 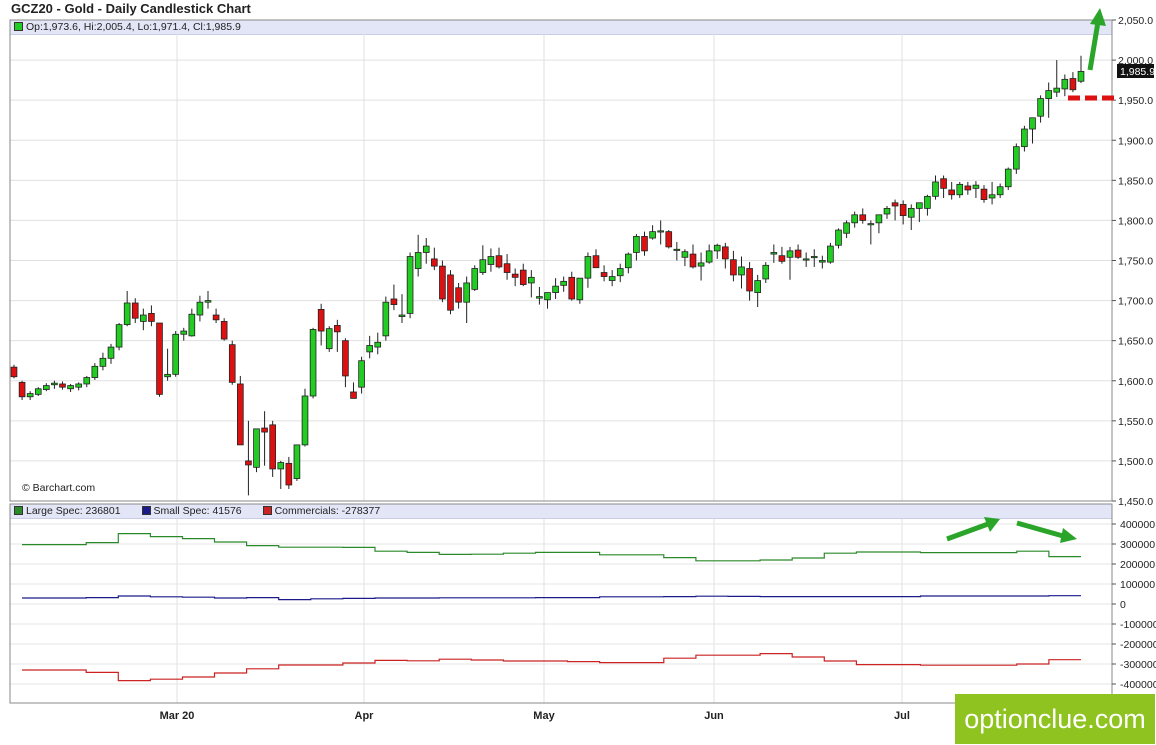 What do you see at coordinates (18, 26) in the screenshot?
I see `ohlc-swatch` at bounding box center [18, 26].